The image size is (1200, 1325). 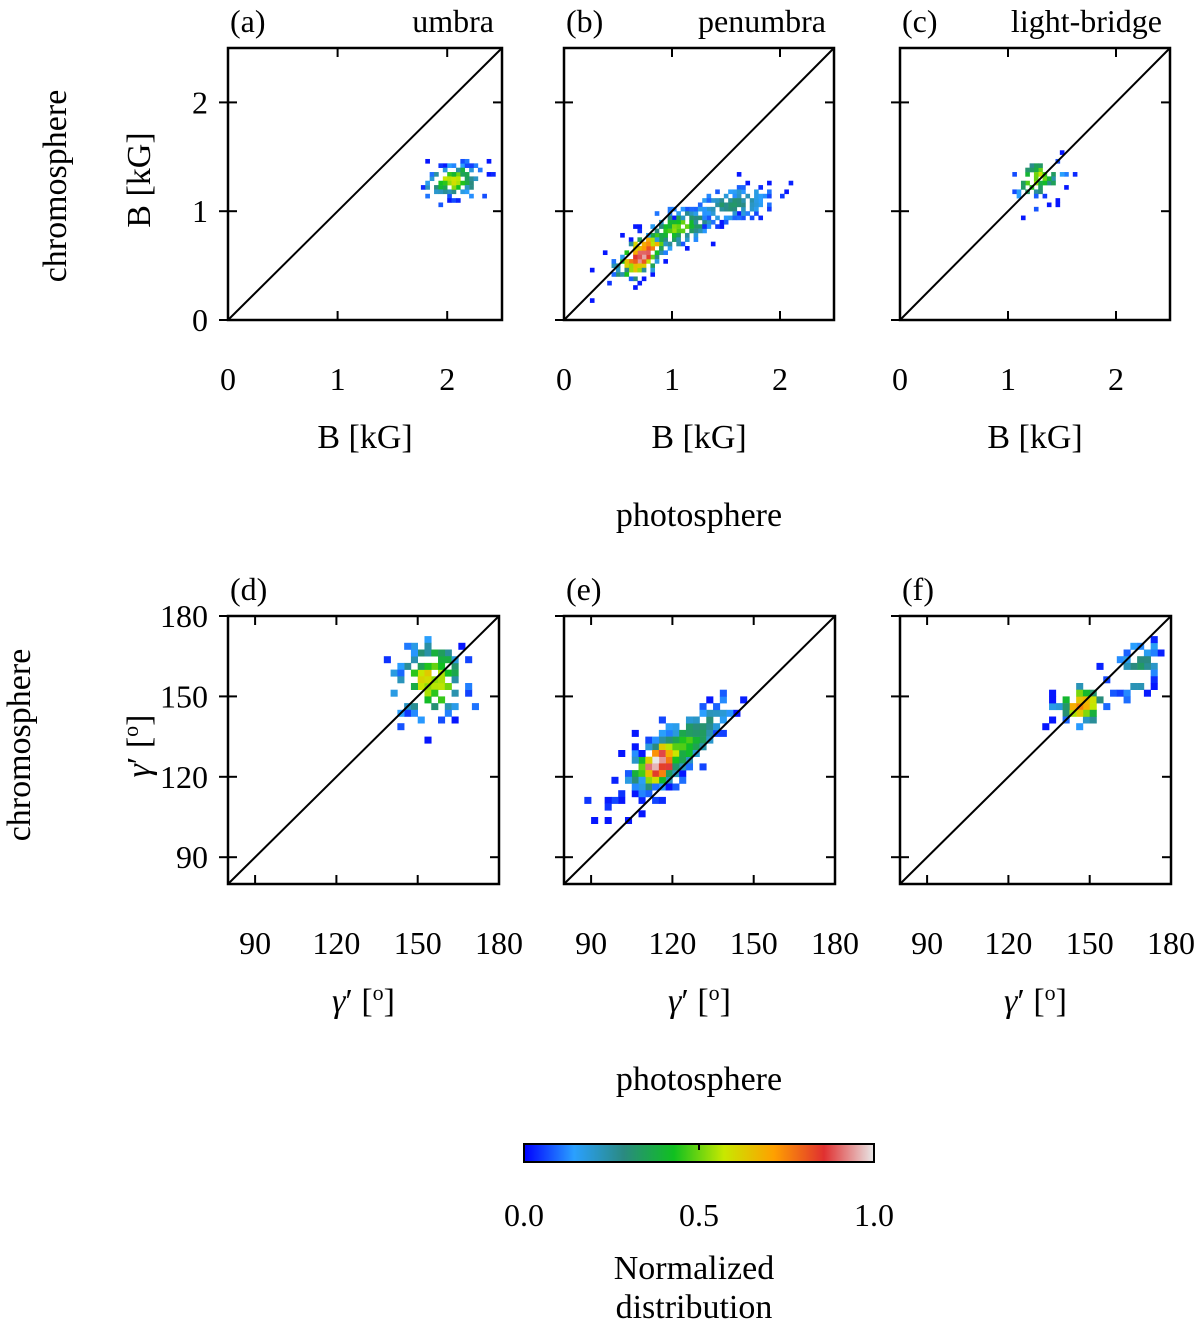 I want to click on panel-title: light-bridge, so click(x=1086, y=21).